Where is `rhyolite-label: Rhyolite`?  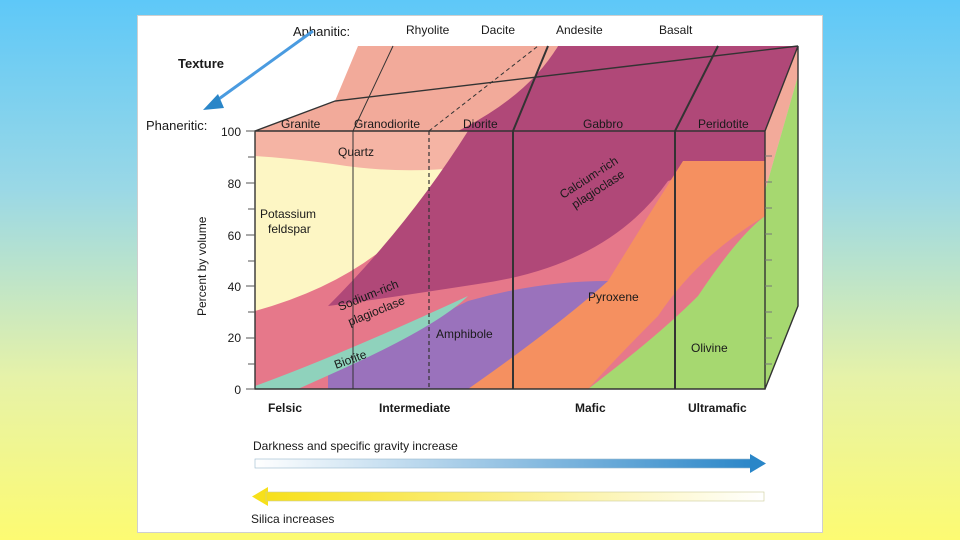
rhyolite-label: Rhyolite is located at coordinates (428, 30).